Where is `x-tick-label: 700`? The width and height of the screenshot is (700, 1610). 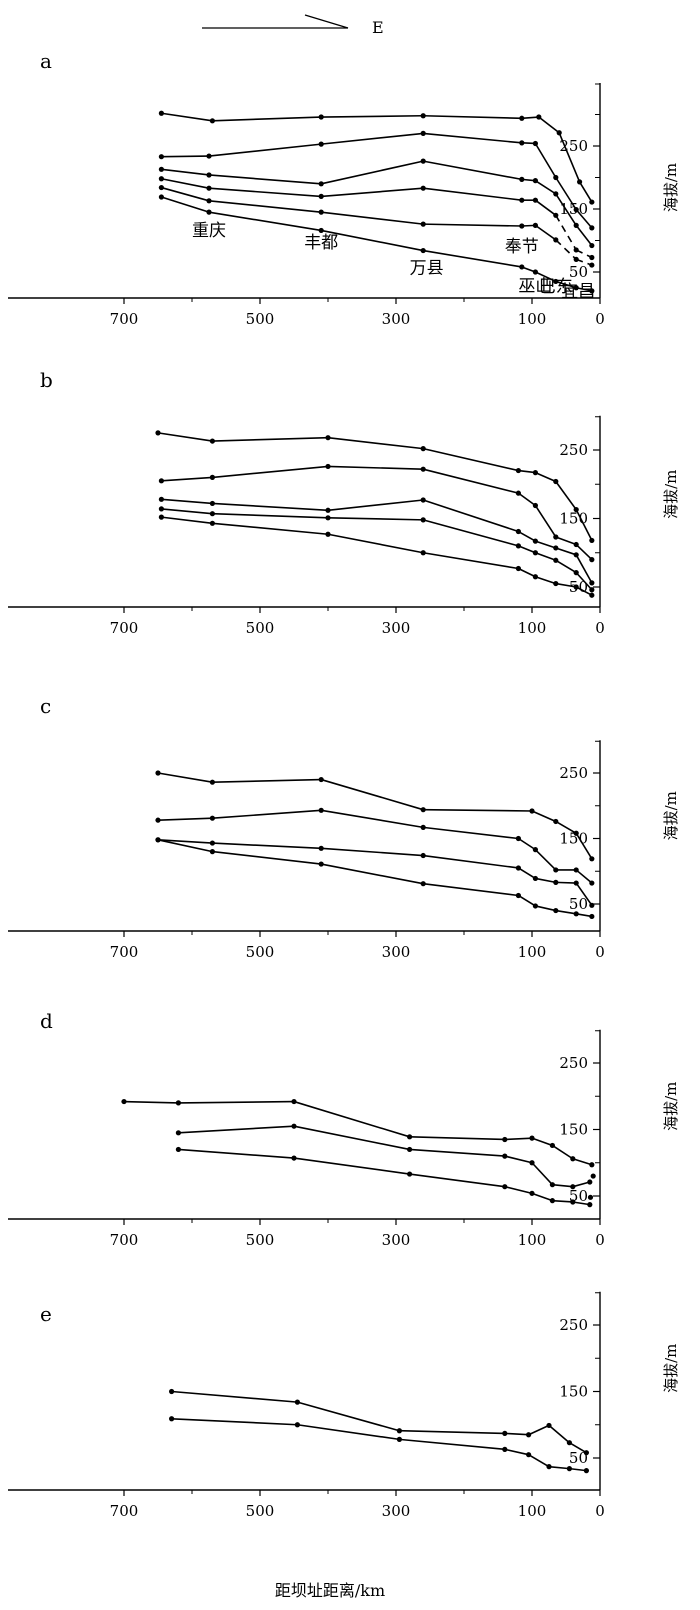
x-tick-label: 700 is located at coordinates (124, 319).